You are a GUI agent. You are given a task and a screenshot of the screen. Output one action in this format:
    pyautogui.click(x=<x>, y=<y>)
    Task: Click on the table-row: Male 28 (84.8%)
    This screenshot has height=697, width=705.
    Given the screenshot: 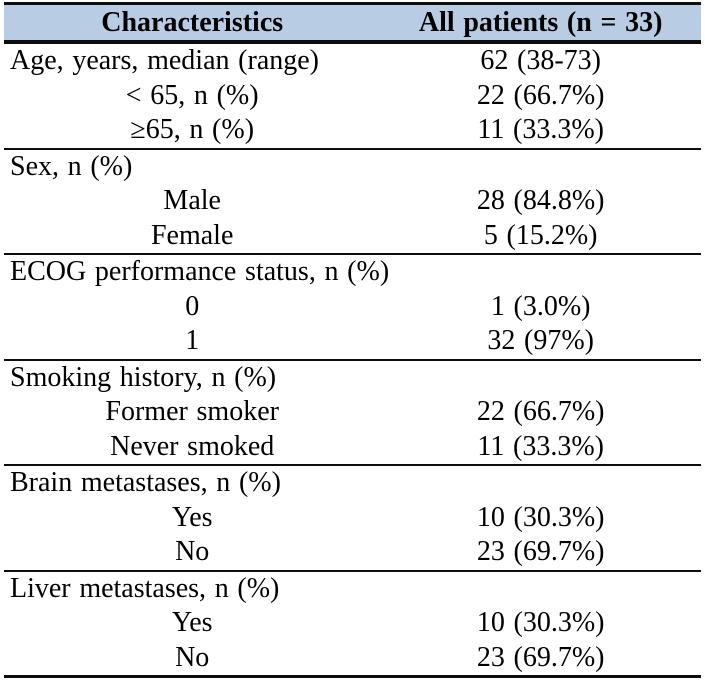 What is the action you would take?
    pyautogui.click(x=352, y=201)
    